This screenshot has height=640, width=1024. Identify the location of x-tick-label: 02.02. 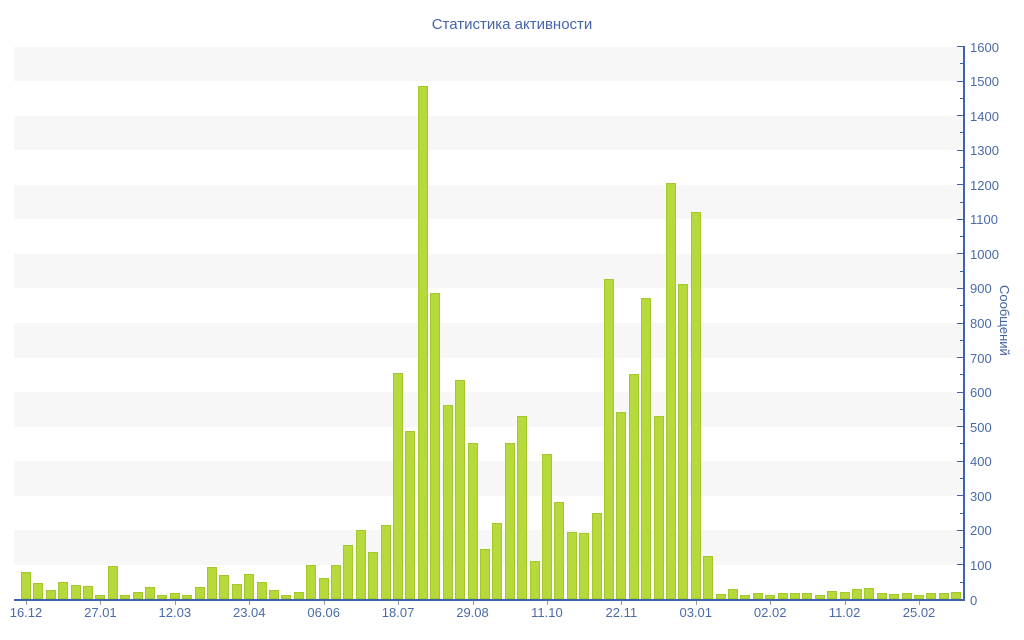
(770, 612).